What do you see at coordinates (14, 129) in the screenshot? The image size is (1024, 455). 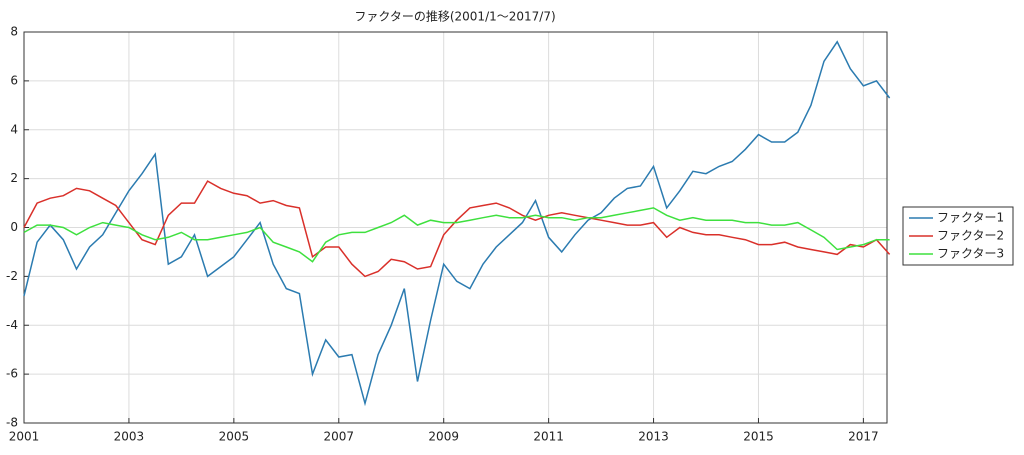 I see `y-tick-label: 4` at bounding box center [14, 129].